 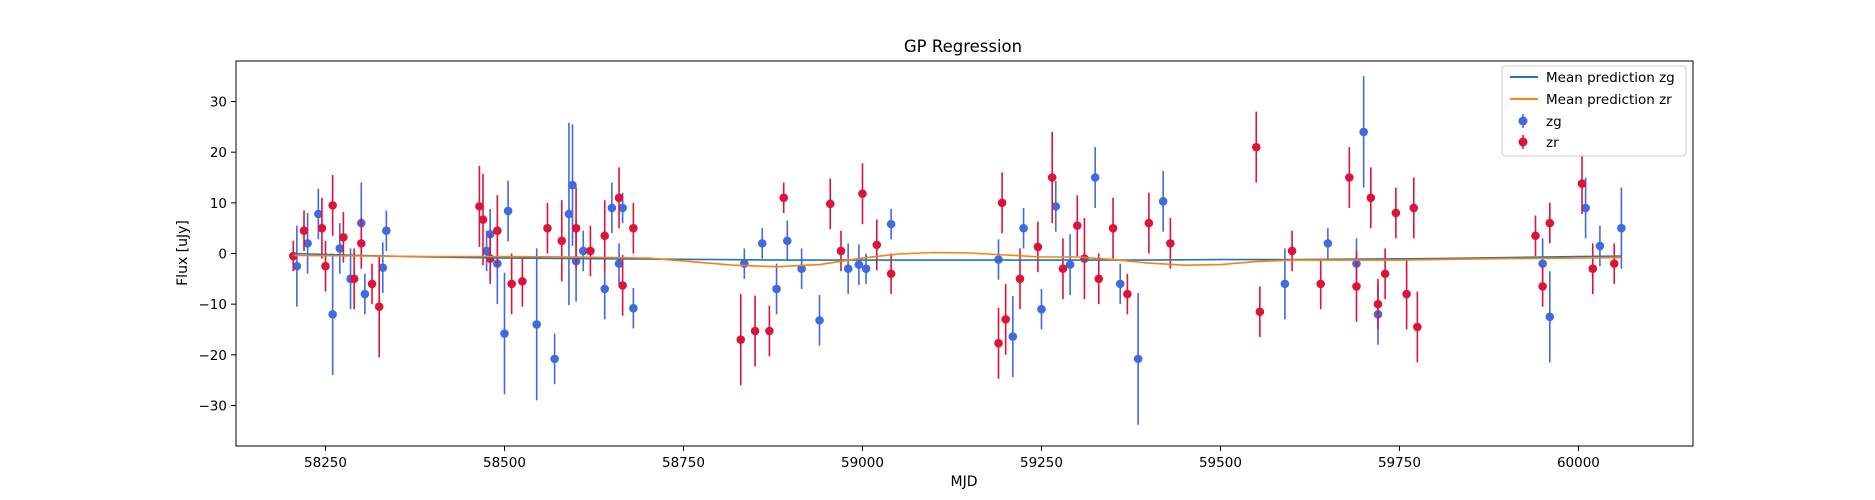 What do you see at coordinates (963, 46) in the screenshot?
I see `chart-title: GP Regression` at bounding box center [963, 46].